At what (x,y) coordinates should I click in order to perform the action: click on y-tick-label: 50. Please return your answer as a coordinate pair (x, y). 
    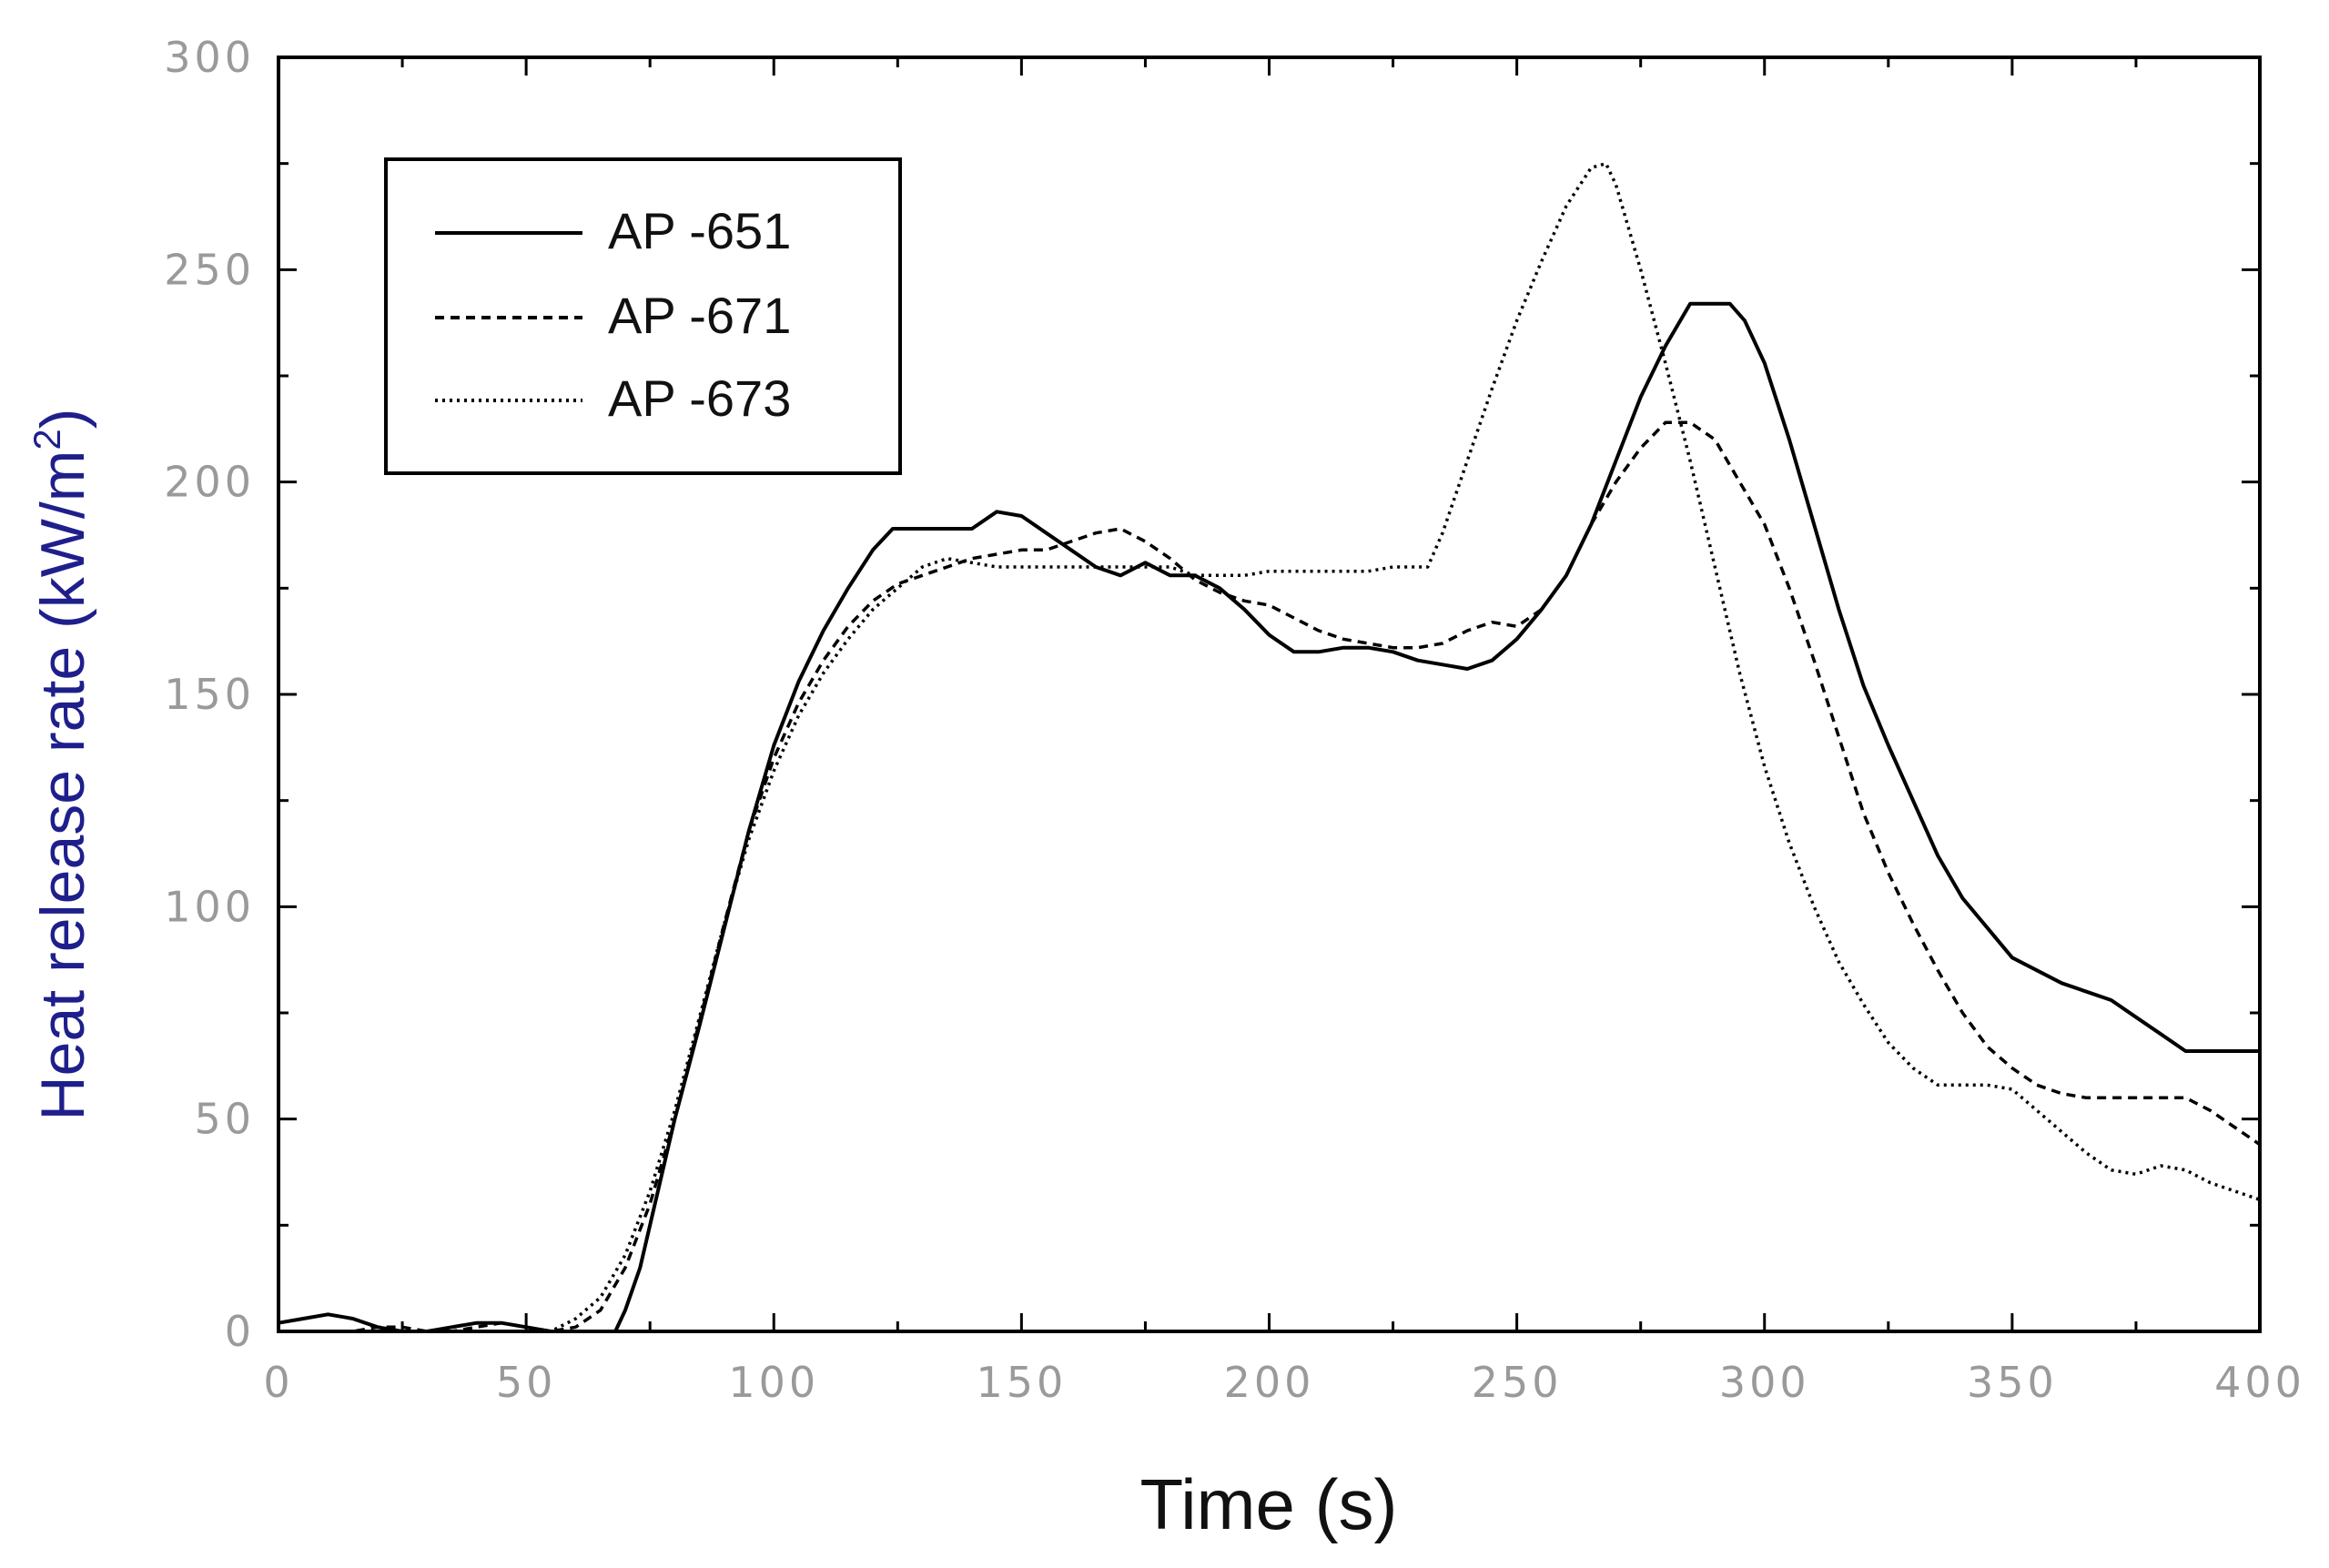
    Looking at the image, I should click on (225, 1119).